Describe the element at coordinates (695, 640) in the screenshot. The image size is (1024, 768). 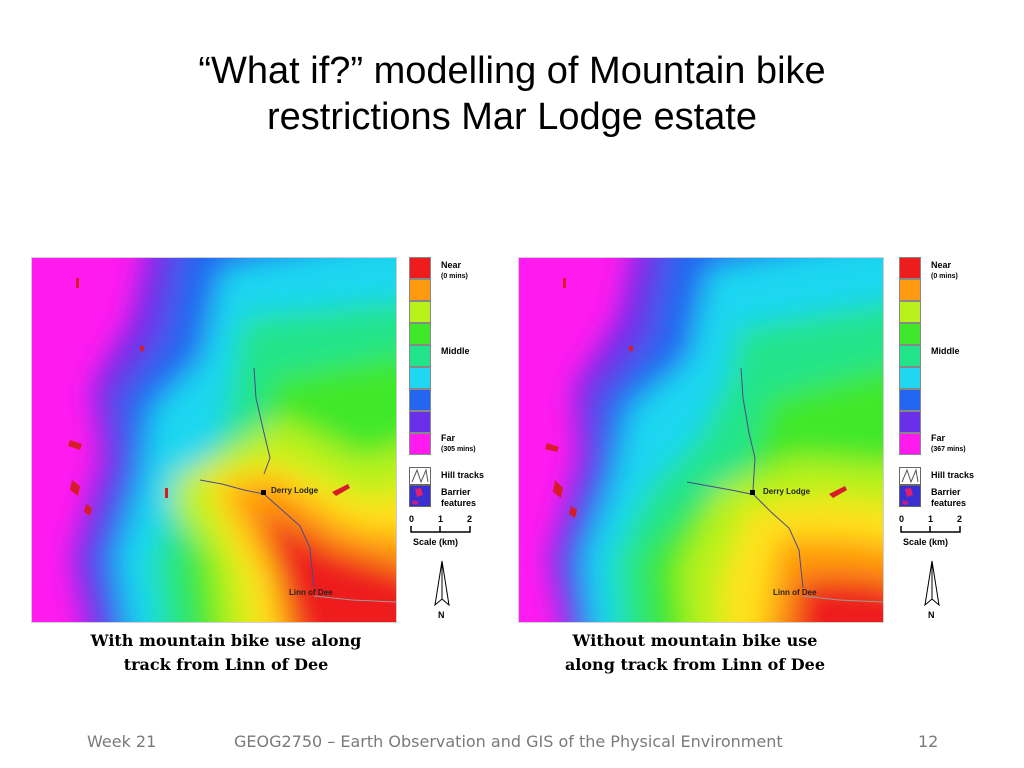
I see `caption-2-line-1: Without mountain bike use` at that location.